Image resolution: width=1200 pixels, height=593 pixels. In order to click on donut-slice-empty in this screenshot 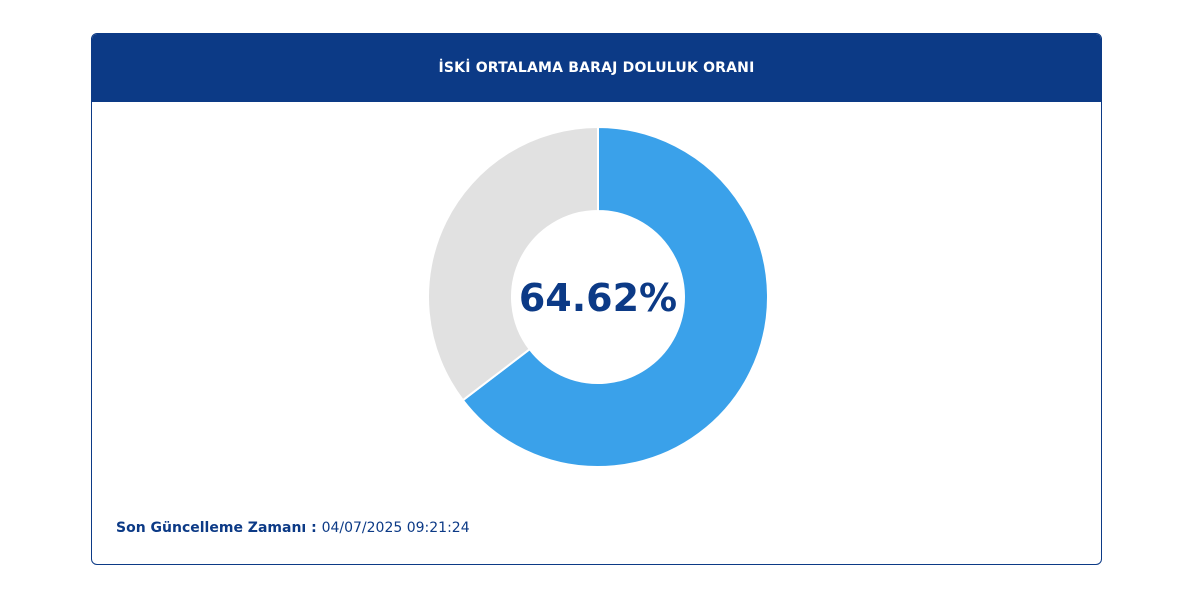, I will do `click(513, 263)`.